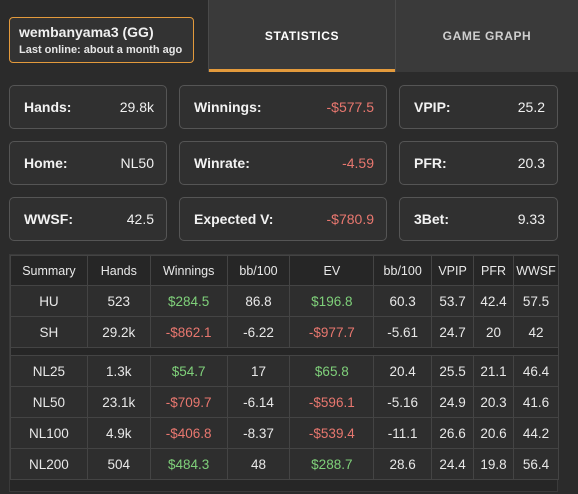 The image size is (578, 494). Describe the element at coordinates (432, 107) in the screenshot. I see `stat-label: VPIP:` at that location.